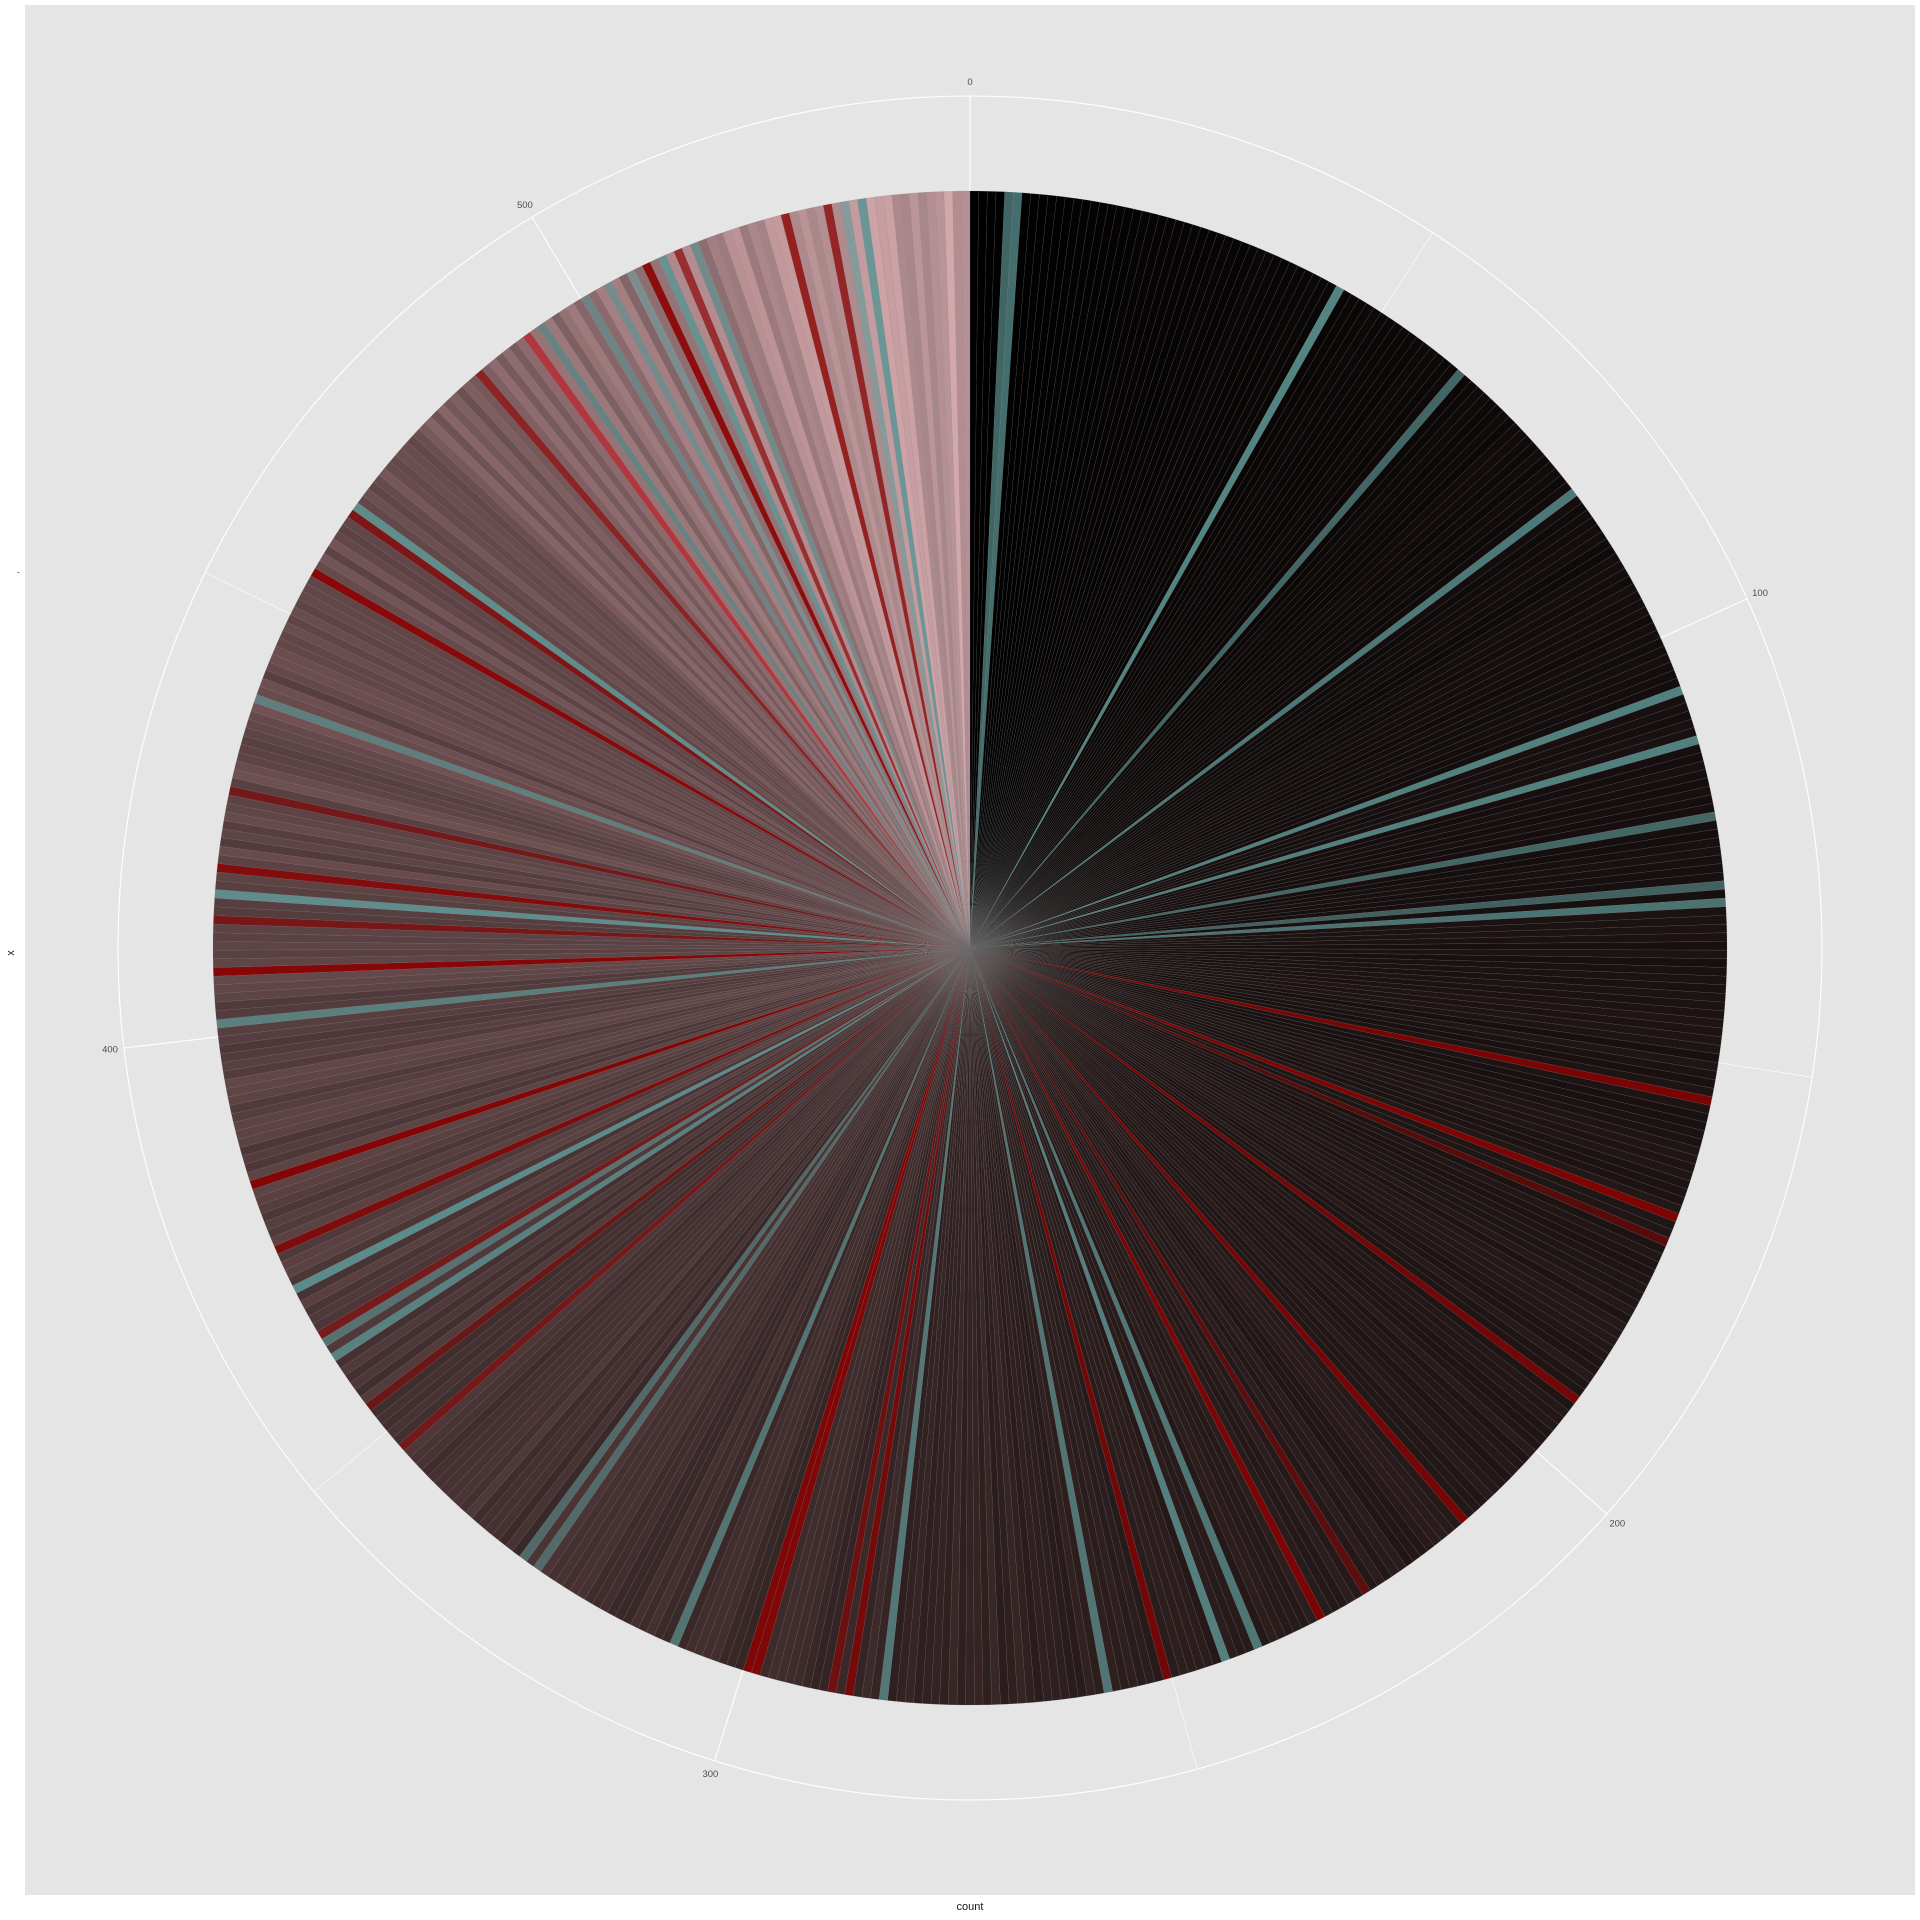 The image size is (1920, 1920). Describe the element at coordinates (1760, 593) in the screenshot. I see `theta-tick-100: 100` at that location.